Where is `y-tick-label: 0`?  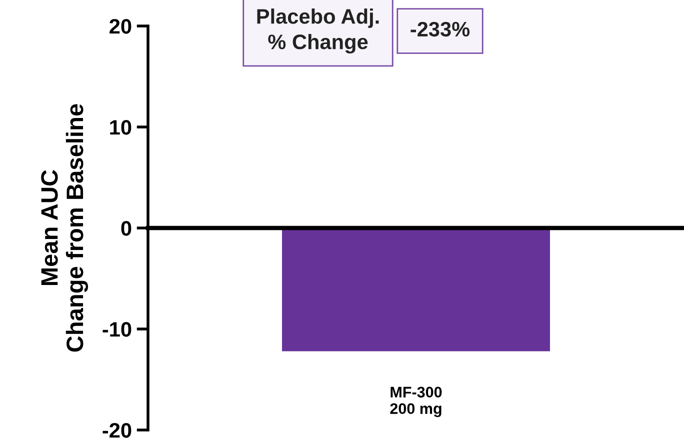 y-tick-label: 0 is located at coordinates (126, 228).